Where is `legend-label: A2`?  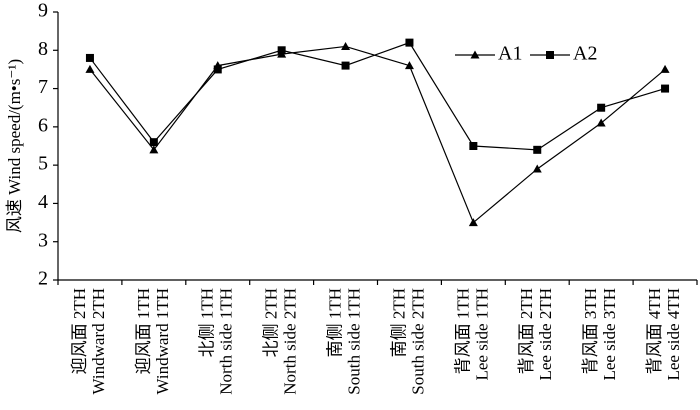 legend-label: A2 is located at coordinates (585, 54).